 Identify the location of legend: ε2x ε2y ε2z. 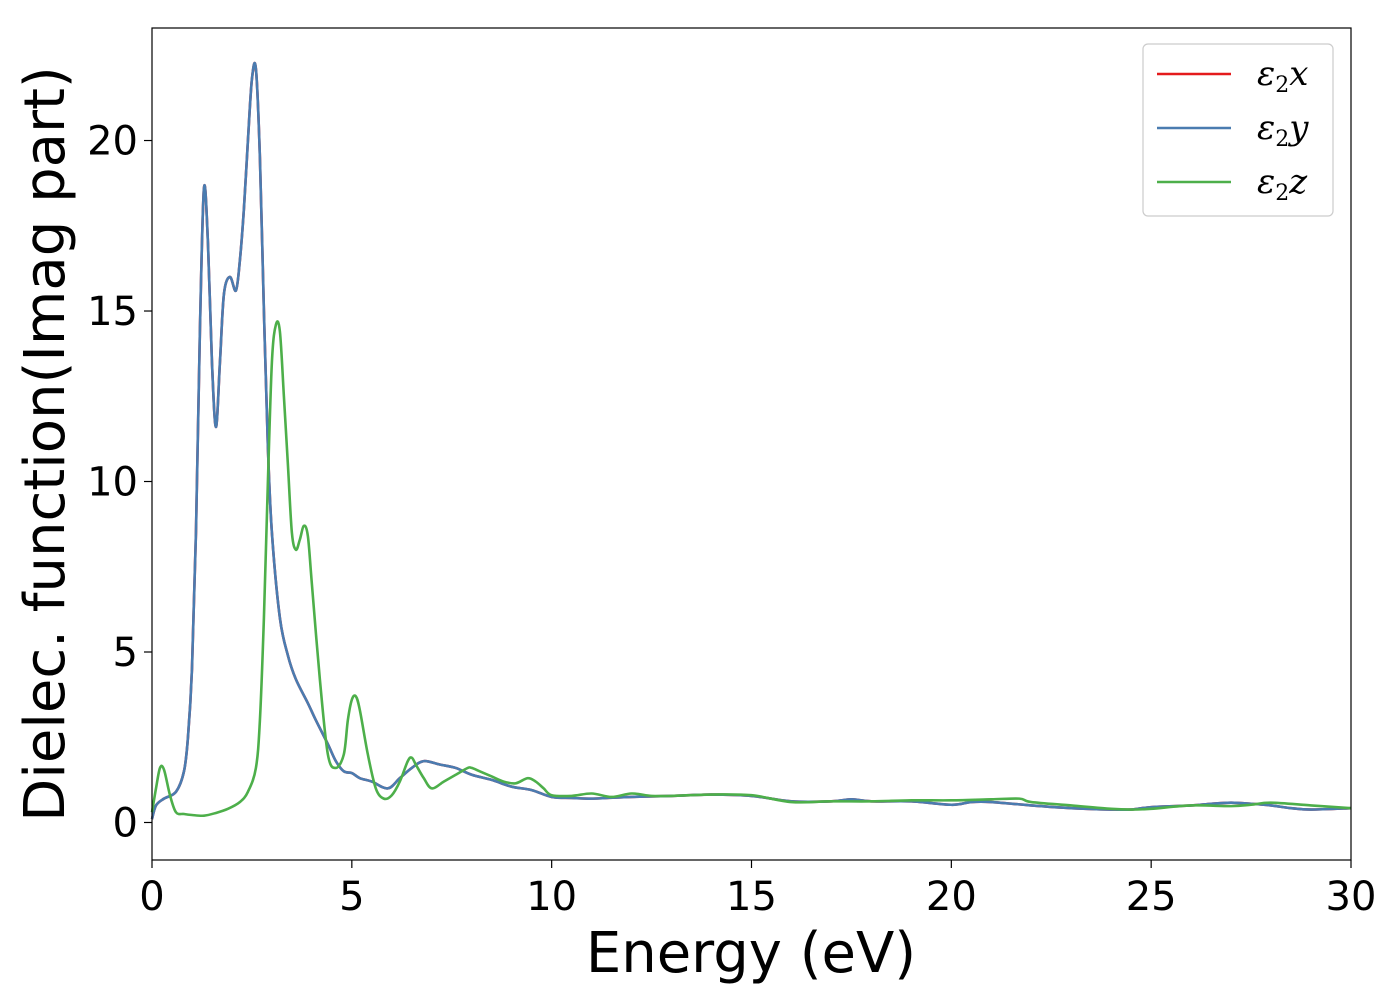
(1238, 130).